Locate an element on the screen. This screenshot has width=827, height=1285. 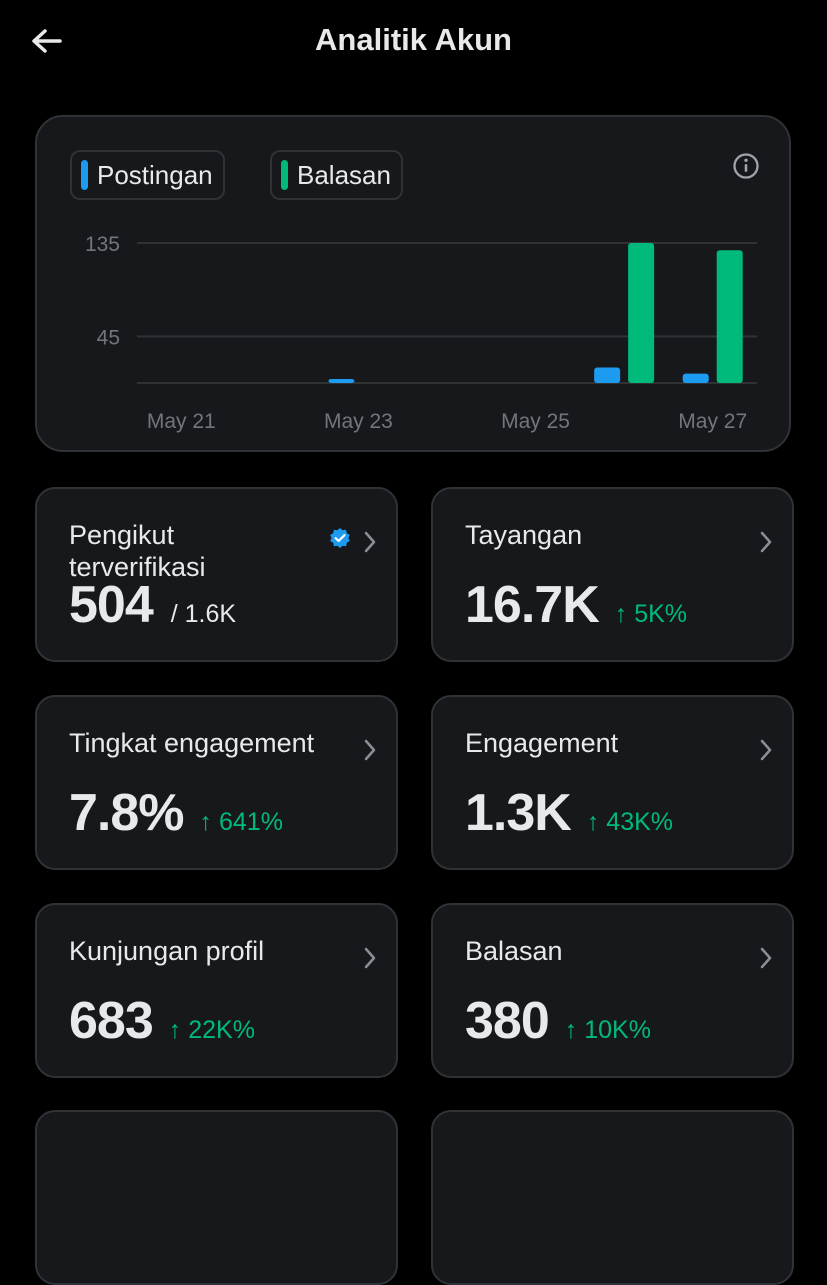
stat-change: ↑ 22K% is located at coordinates (211, 1030).